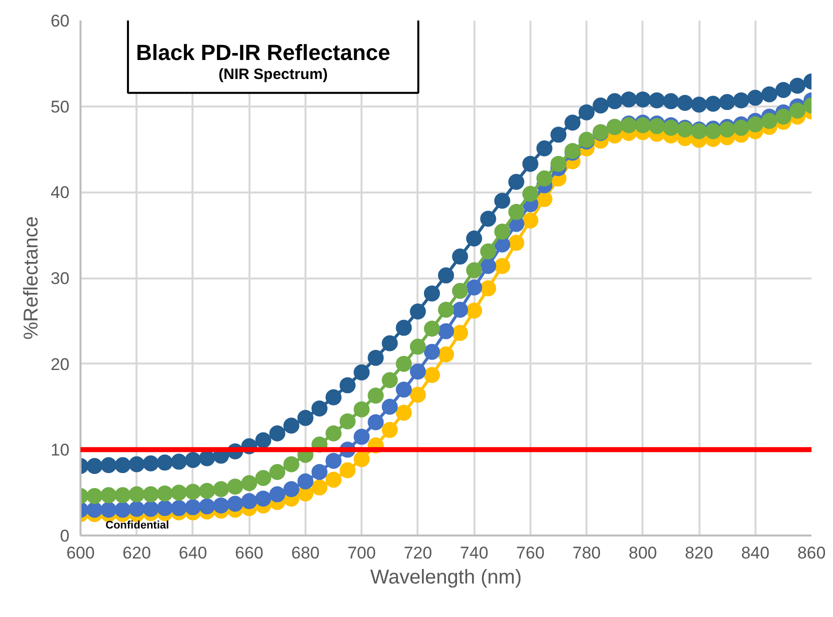  I want to click on y-tick-label: 60, so click(60, 21).